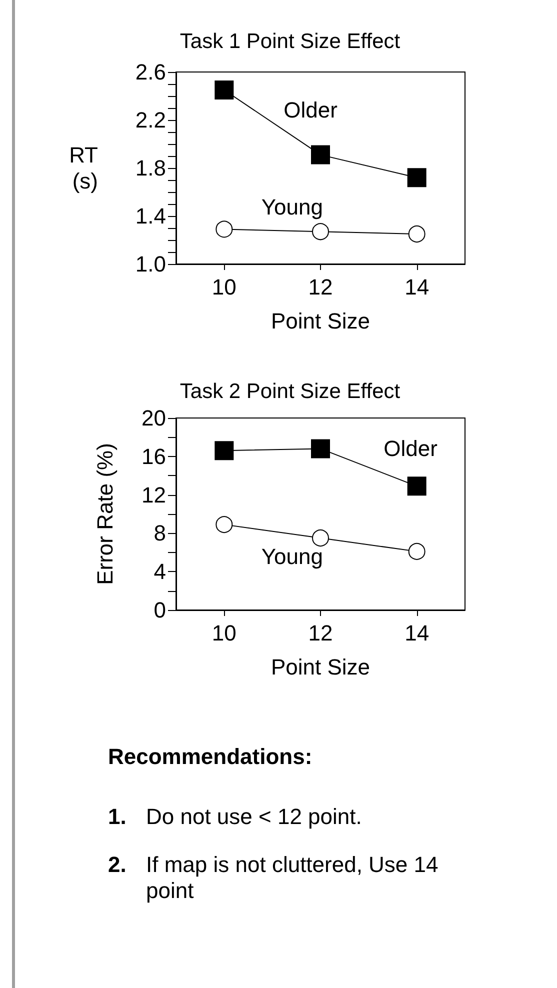 This screenshot has height=988, width=557. What do you see at coordinates (290, 391) in the screenshot?
I see `chart-title: Task 2 Point Size Effect` at bounding box center [290, 391].